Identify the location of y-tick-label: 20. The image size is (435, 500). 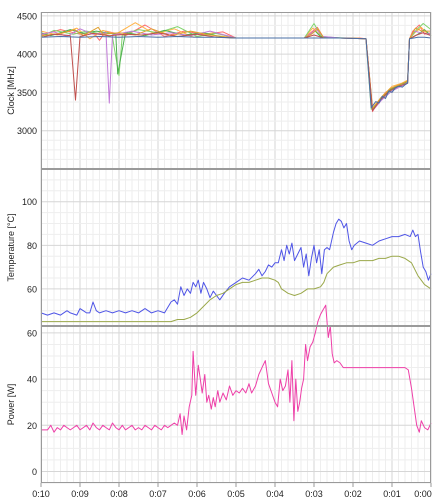
(32, 426).